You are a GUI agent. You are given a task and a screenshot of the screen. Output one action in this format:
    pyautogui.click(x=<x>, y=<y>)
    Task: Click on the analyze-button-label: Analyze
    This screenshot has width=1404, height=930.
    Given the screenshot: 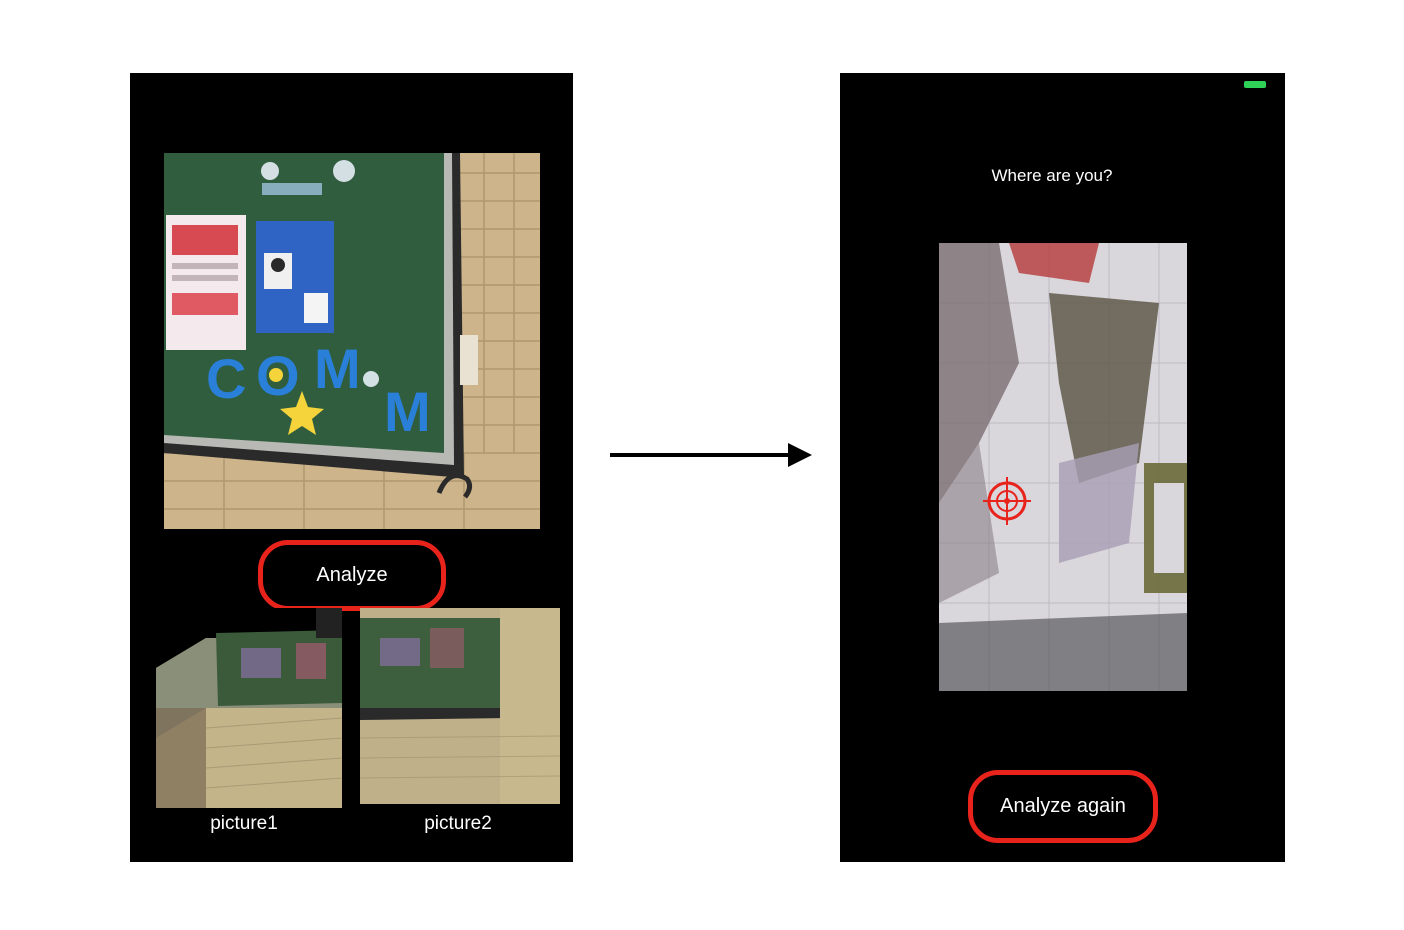 What is the action you would take?
    pyautogui.click(x=352, y=575)
    